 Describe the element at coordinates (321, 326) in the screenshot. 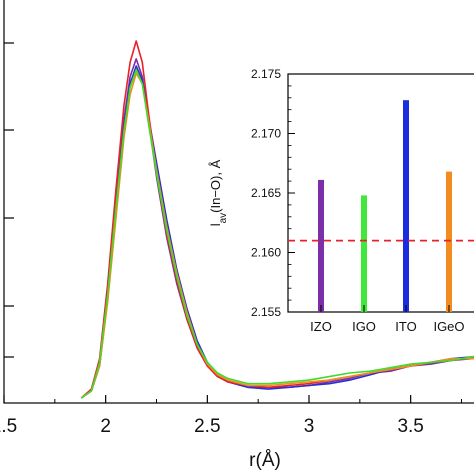

I see `inset-x-tick-label: IZO` at that location.